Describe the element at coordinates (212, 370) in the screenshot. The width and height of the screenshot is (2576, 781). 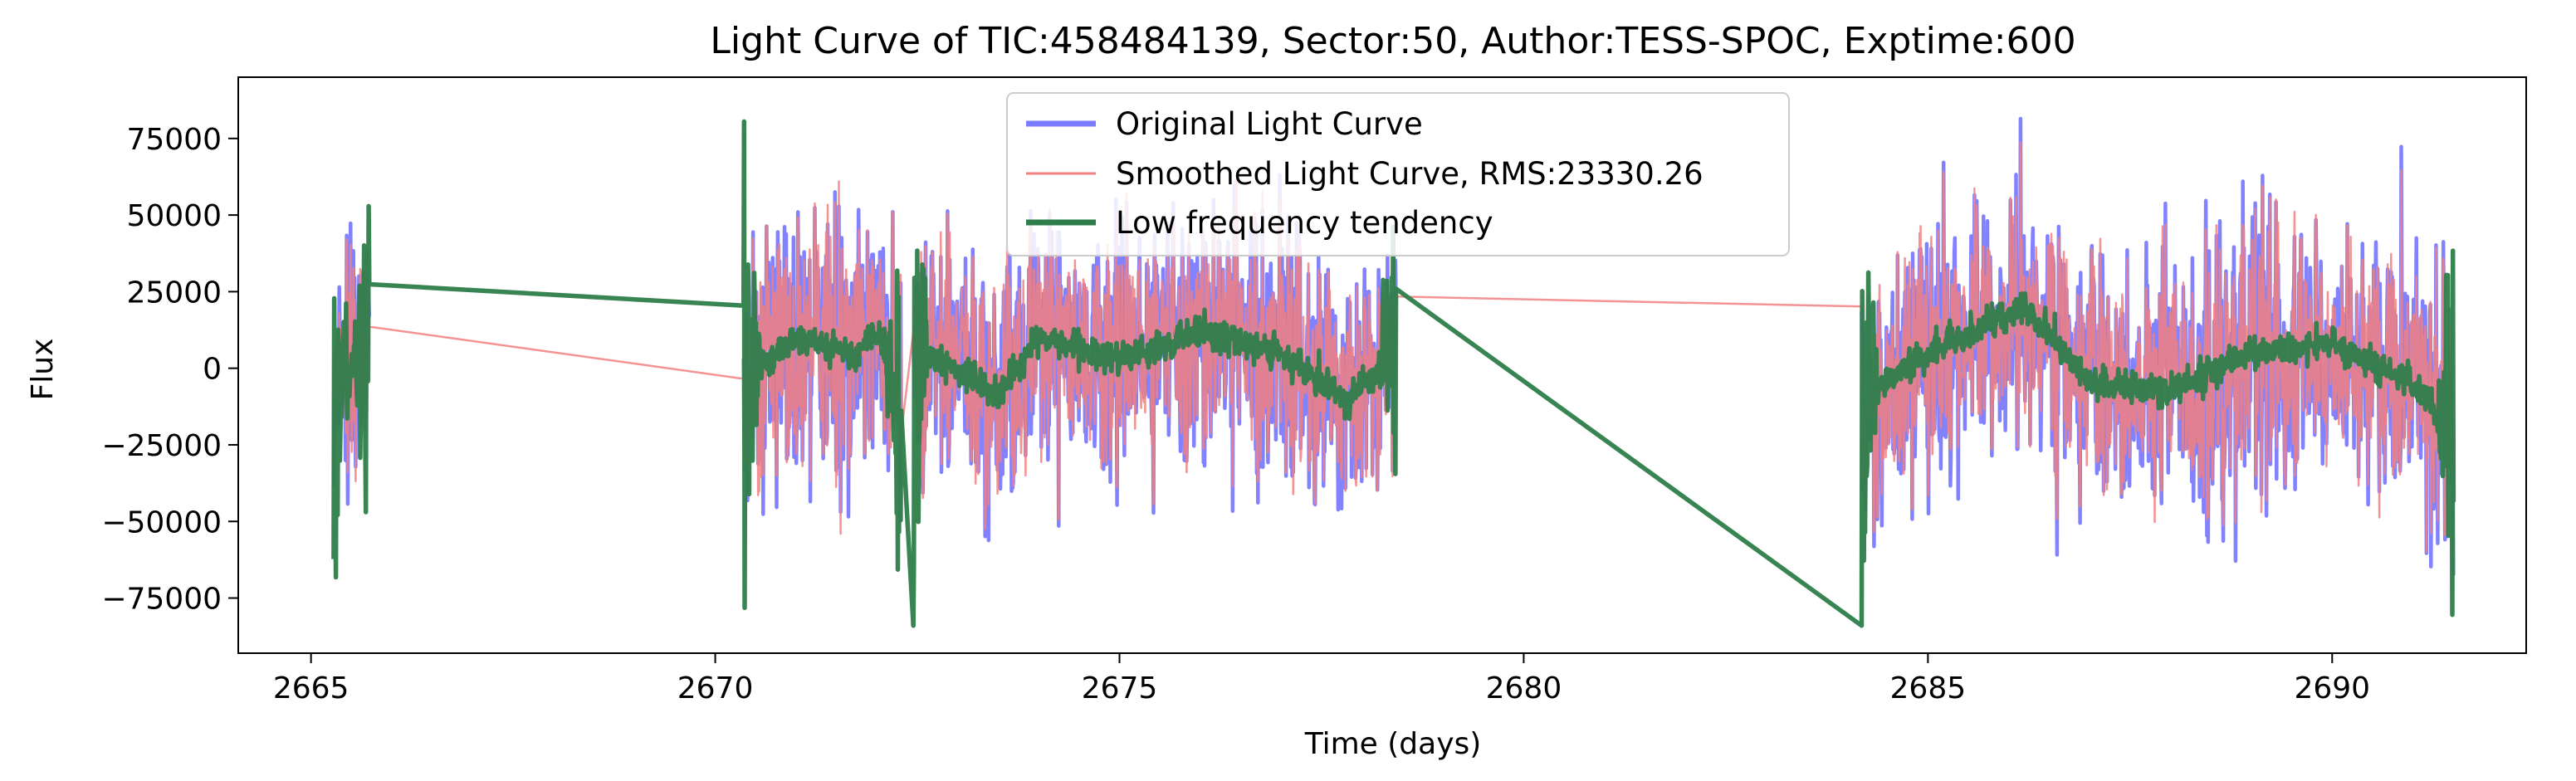
I see `y-tick-label: 0` at that location.